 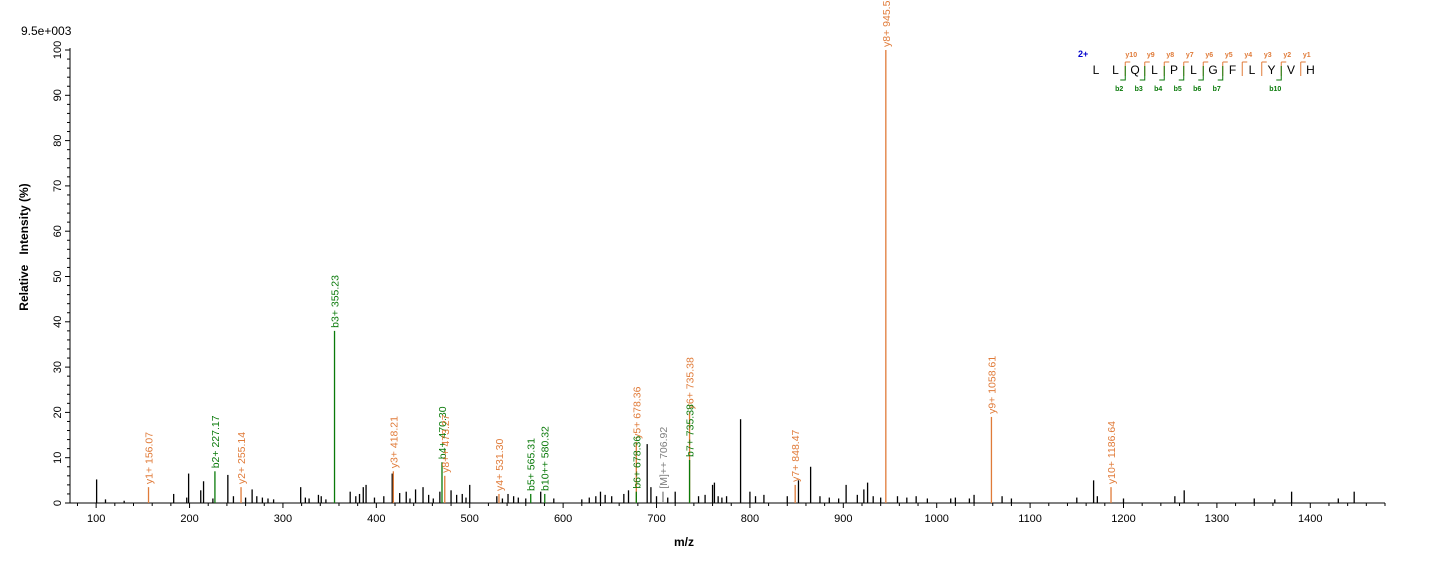 I want to click on y_ion-label: y1+ 156.07, so click(x=150, y=458).